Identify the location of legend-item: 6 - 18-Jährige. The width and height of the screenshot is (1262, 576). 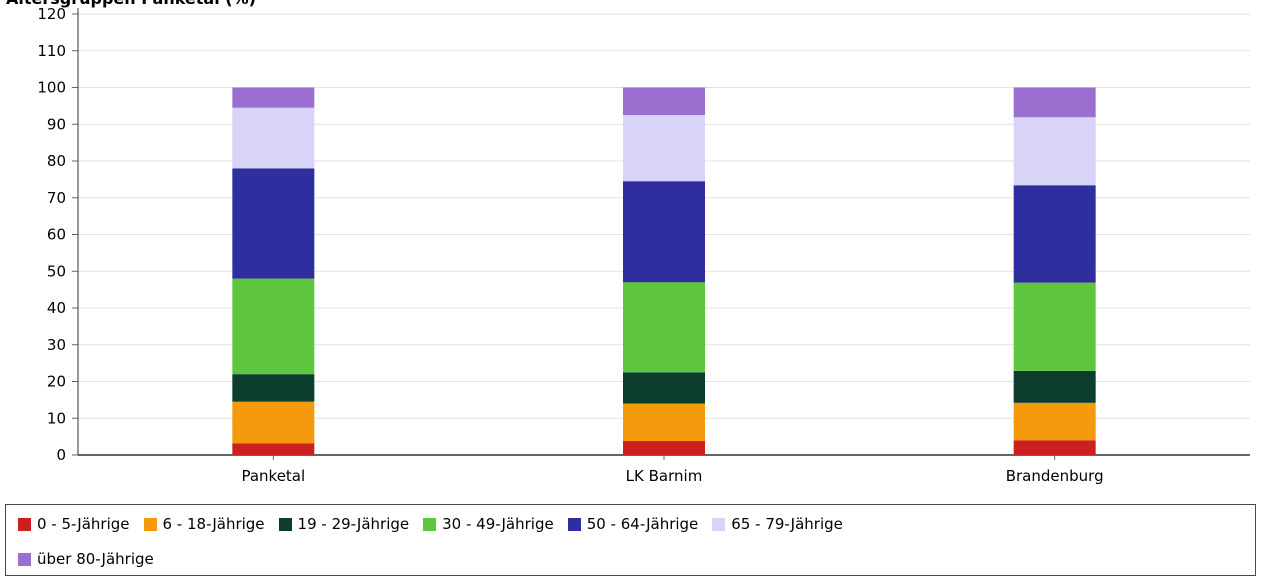
(204, 524).